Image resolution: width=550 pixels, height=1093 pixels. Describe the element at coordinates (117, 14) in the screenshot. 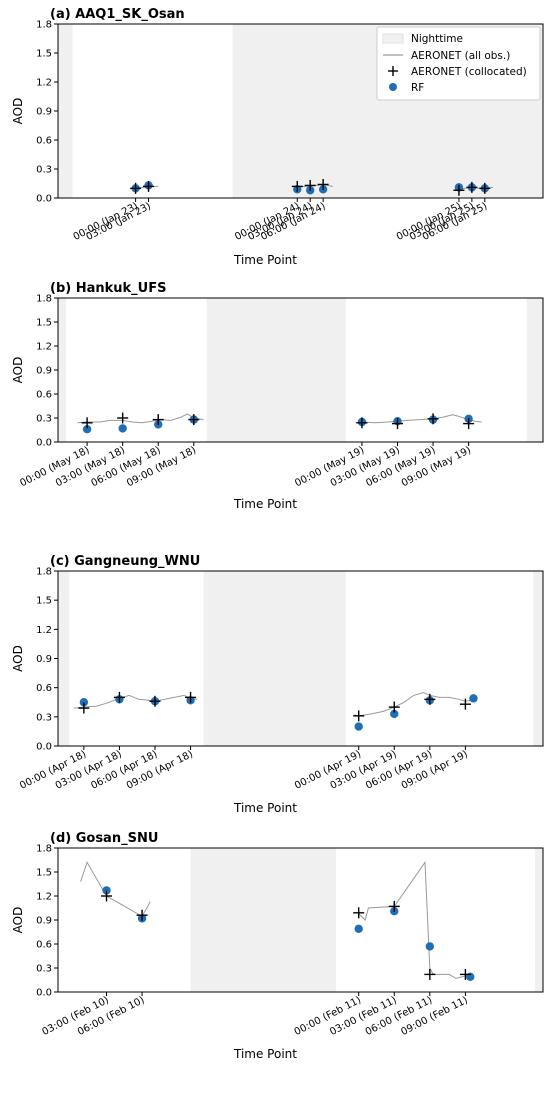

I see `panel-title: (a) AAQ1_SK_Osan` at that location.